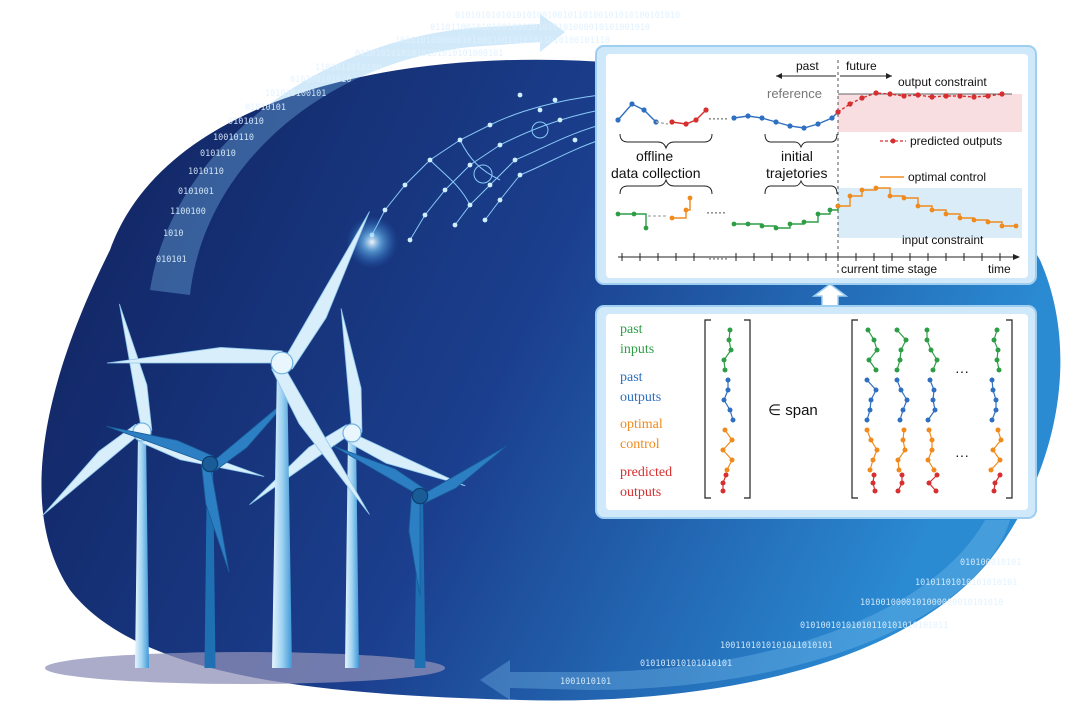 Image resolution: width=1081 pixels, height=723 pixels. Describe the element at coordinates (656, 173) in the screenshot. I see `offline-label-line2: data collection` at that location.